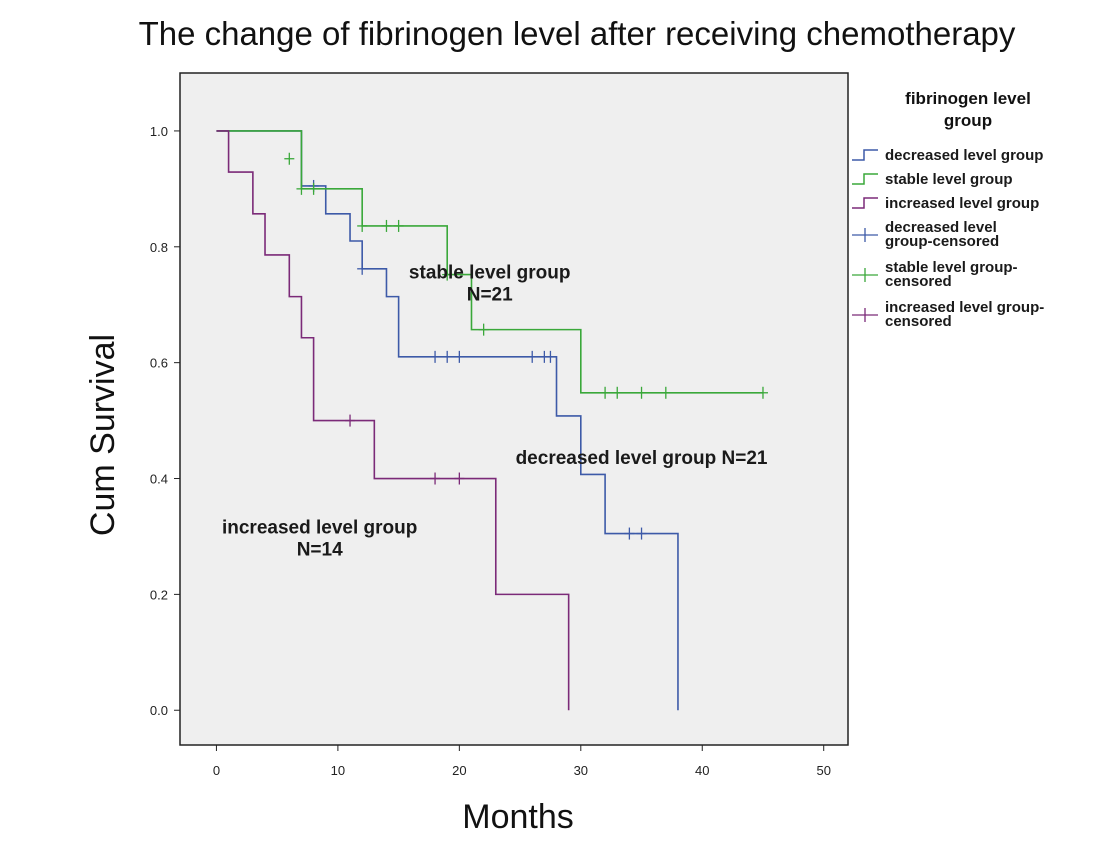 The width and height of the screenshot is (1108, 846). I want to click on x-axis-label: Months, so click(518, 817).